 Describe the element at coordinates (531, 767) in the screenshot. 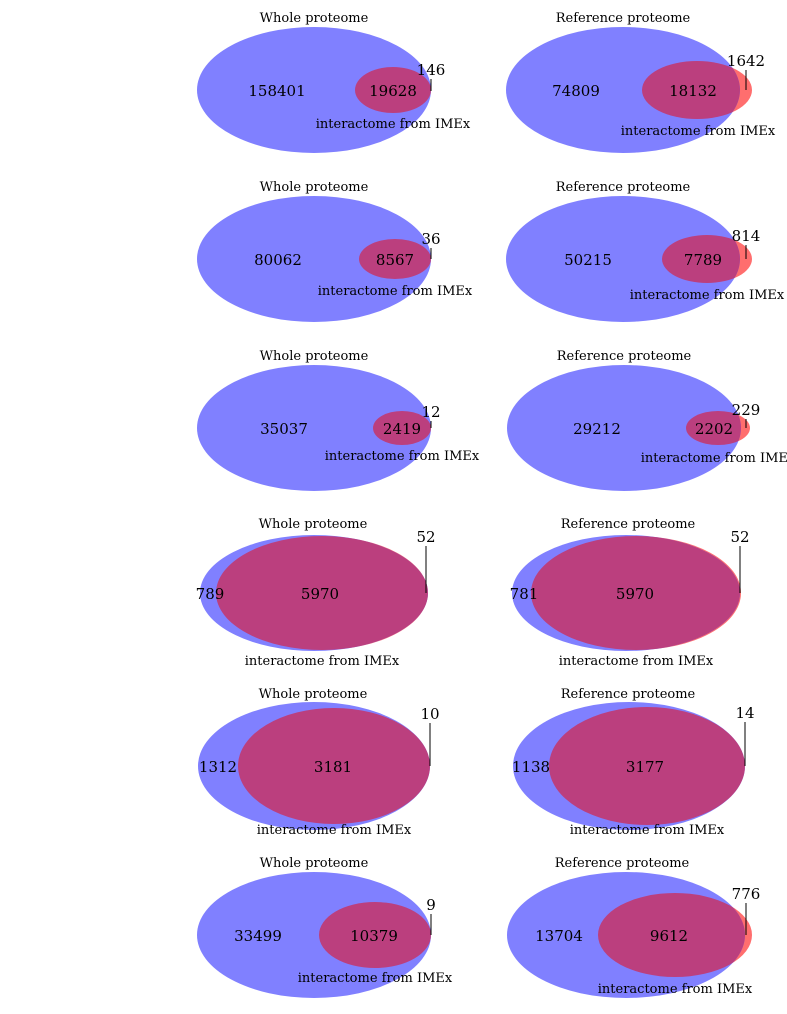

I see `set-a-only-count: 1138` at that location.